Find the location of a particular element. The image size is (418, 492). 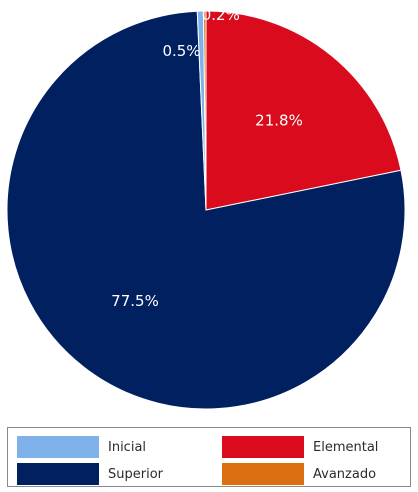

legend-item-avanzado: Avanzado is located at coordinates (299, 474).